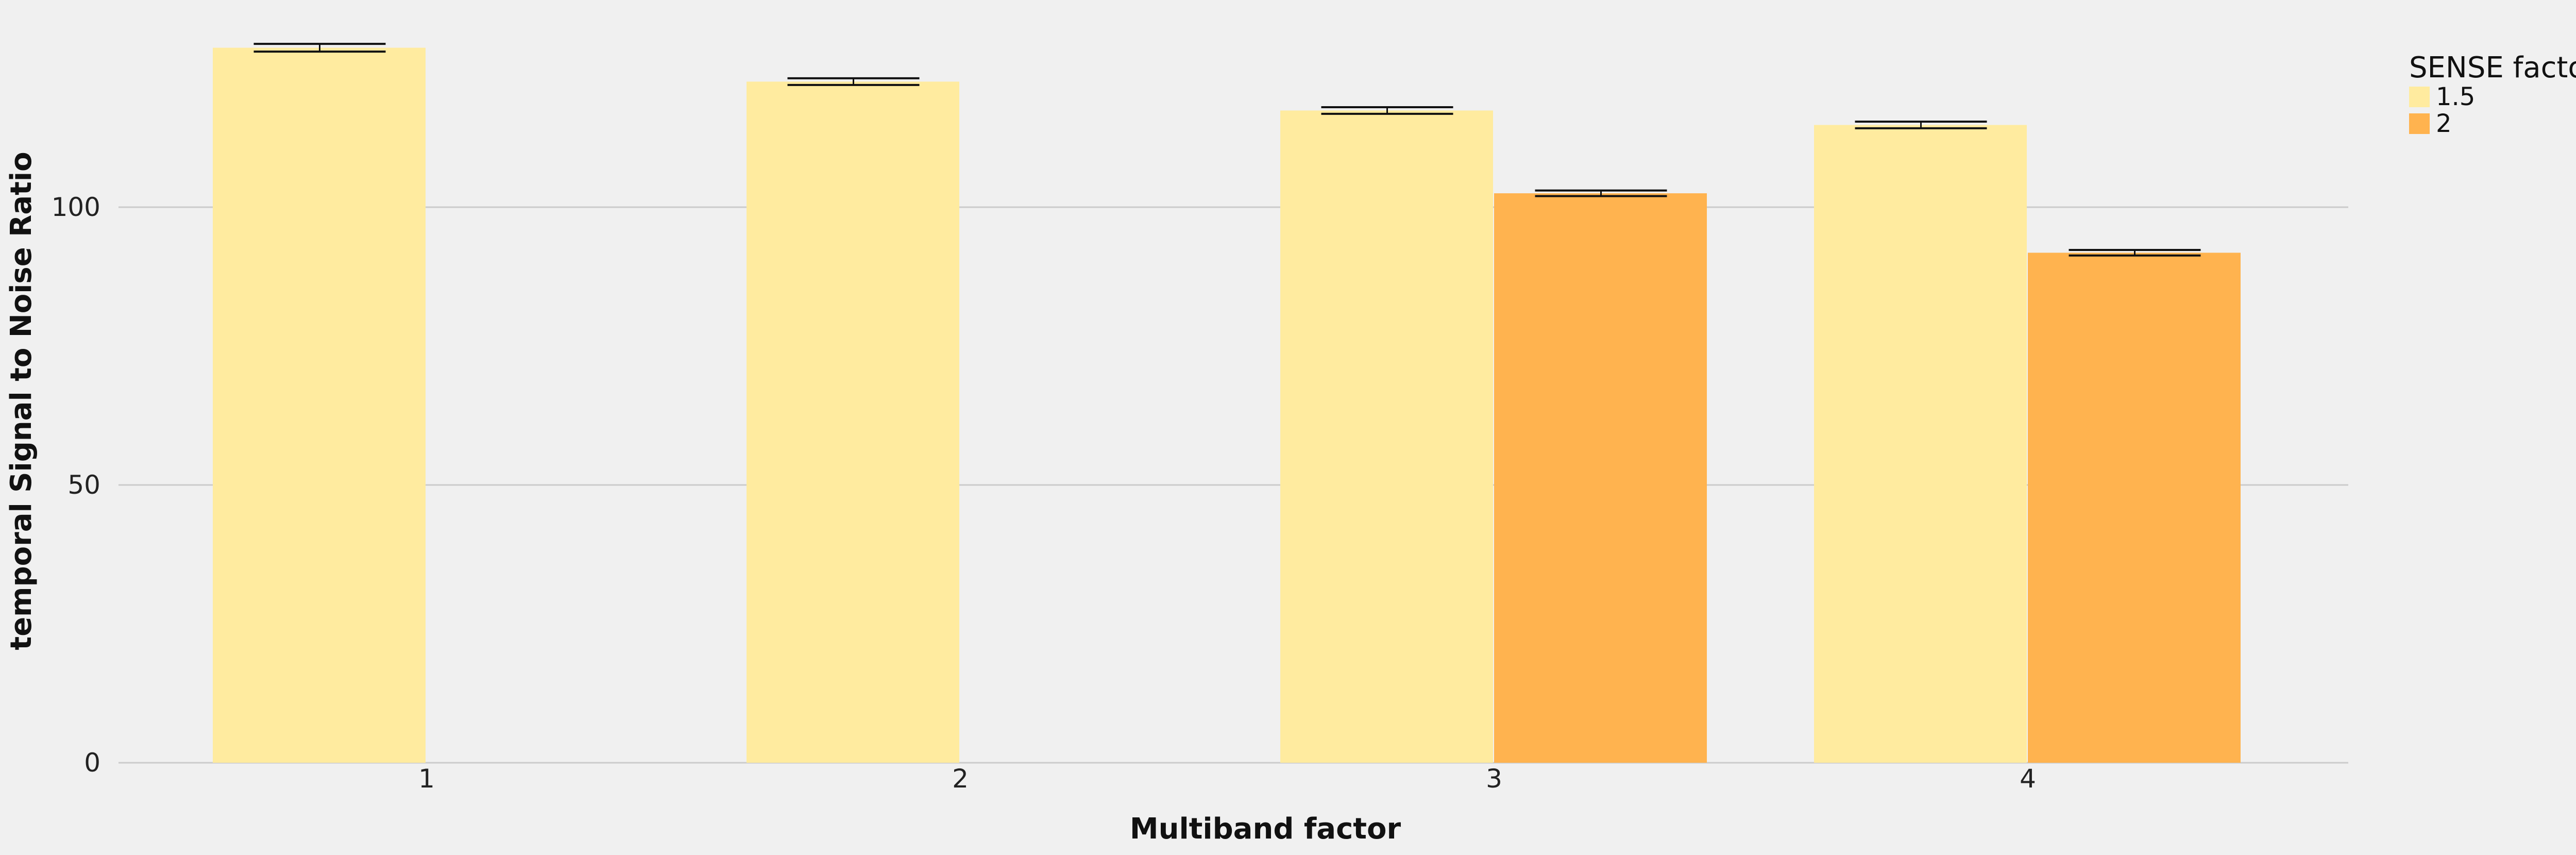 The image size is (2576, 855). What do you see at coordinates (2492, 68) in the screenshot?
I see `legend-title: SENSE factor` at bounding box center [2492, 68].